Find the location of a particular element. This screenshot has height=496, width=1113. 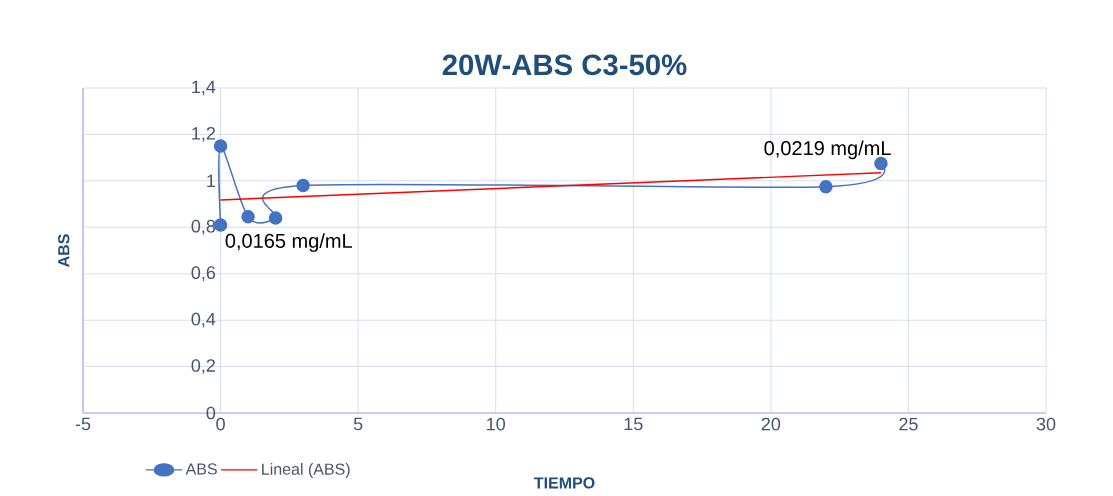

x-tick-label: 0 is located at coordinates (220, 424).